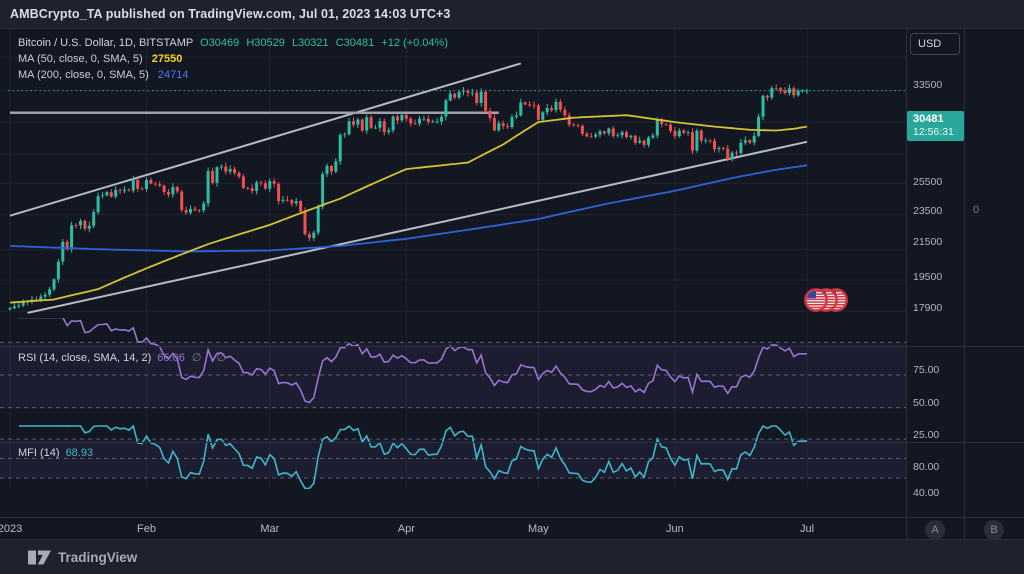 The height and width of the screenshot is (574, 1024). I want to click on mfi-label: MFI (14), so click(39, 453).